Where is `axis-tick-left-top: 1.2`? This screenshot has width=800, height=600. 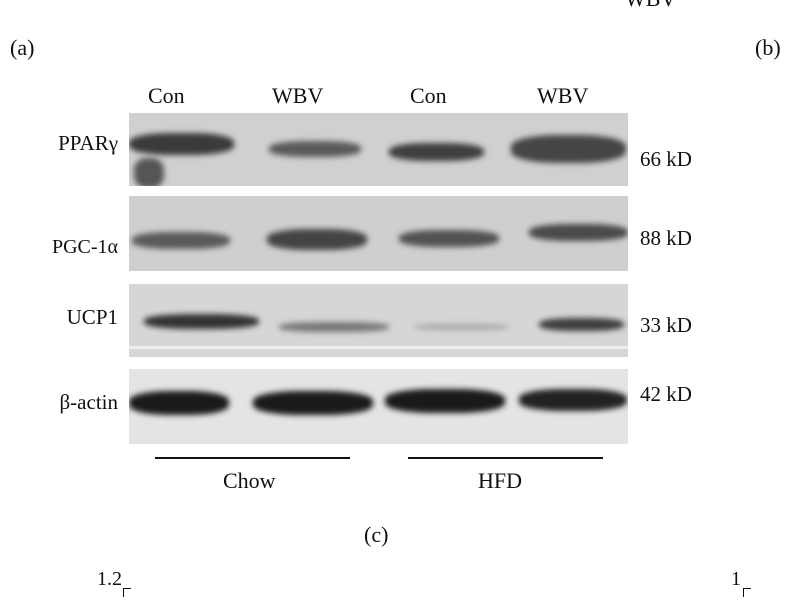
axis-tick-left-top: 1.2 is located at coordinates (109, 579).